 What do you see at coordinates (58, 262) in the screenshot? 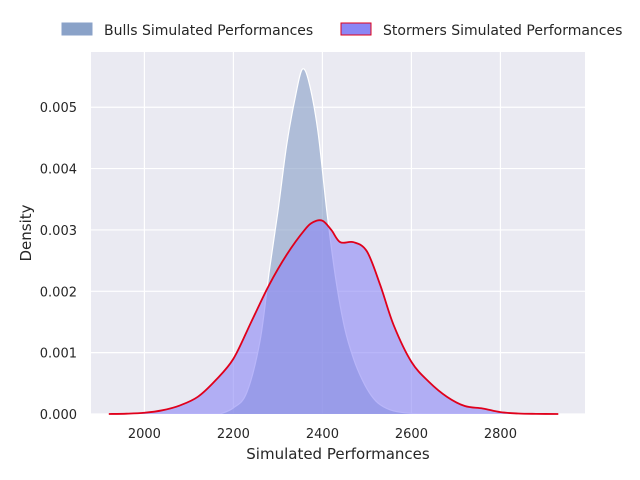
I see `y-axis-ticks: 0.000 0.001 0.002 0.003 0.004 0.005` at bounding box center [58, 262].